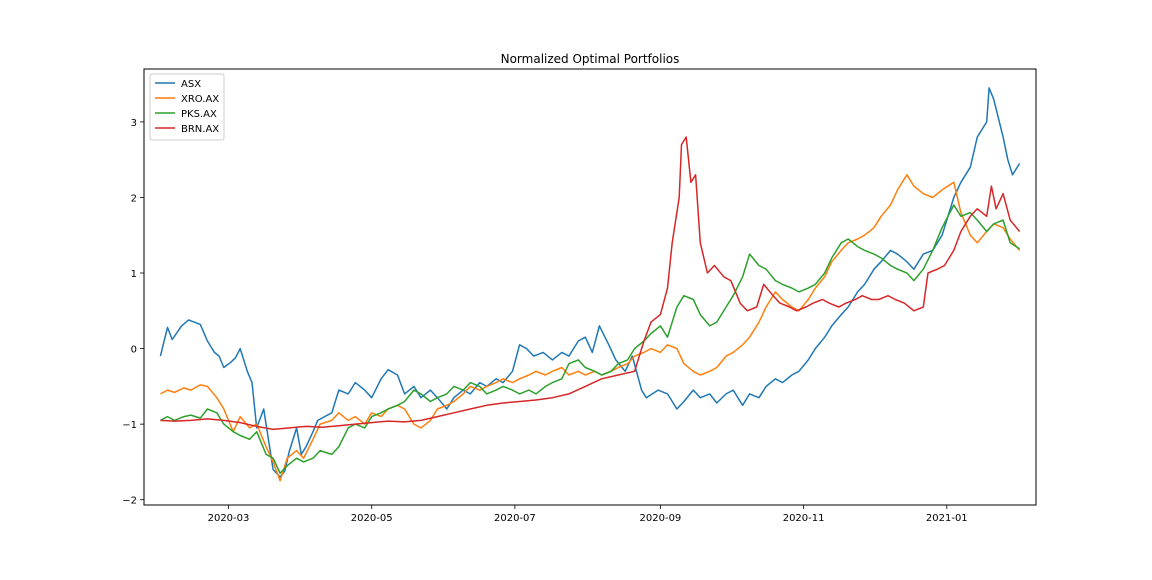 The width and height of the screenshot is (1152, 580). What do you see at coordinates (590, 59) in the screenshot?
I see `chart-title: Normalized Optimal Portfolios` at bounding box center [590, 59].